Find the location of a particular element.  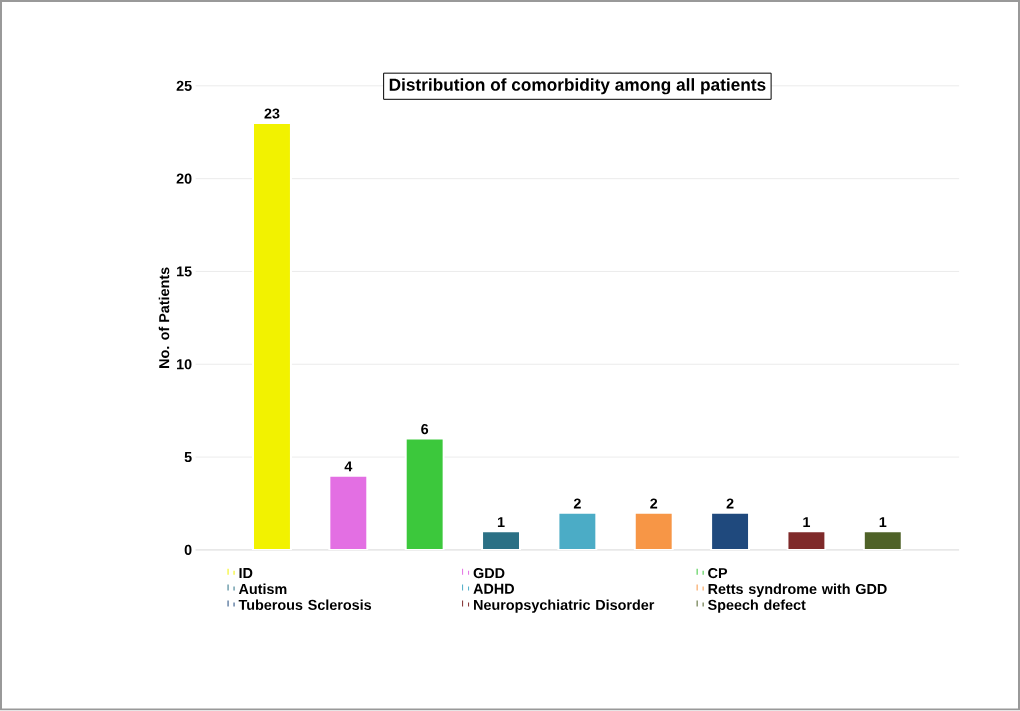

legend-label: Retts syndrome with GDD is located at coordinates (797, 590).